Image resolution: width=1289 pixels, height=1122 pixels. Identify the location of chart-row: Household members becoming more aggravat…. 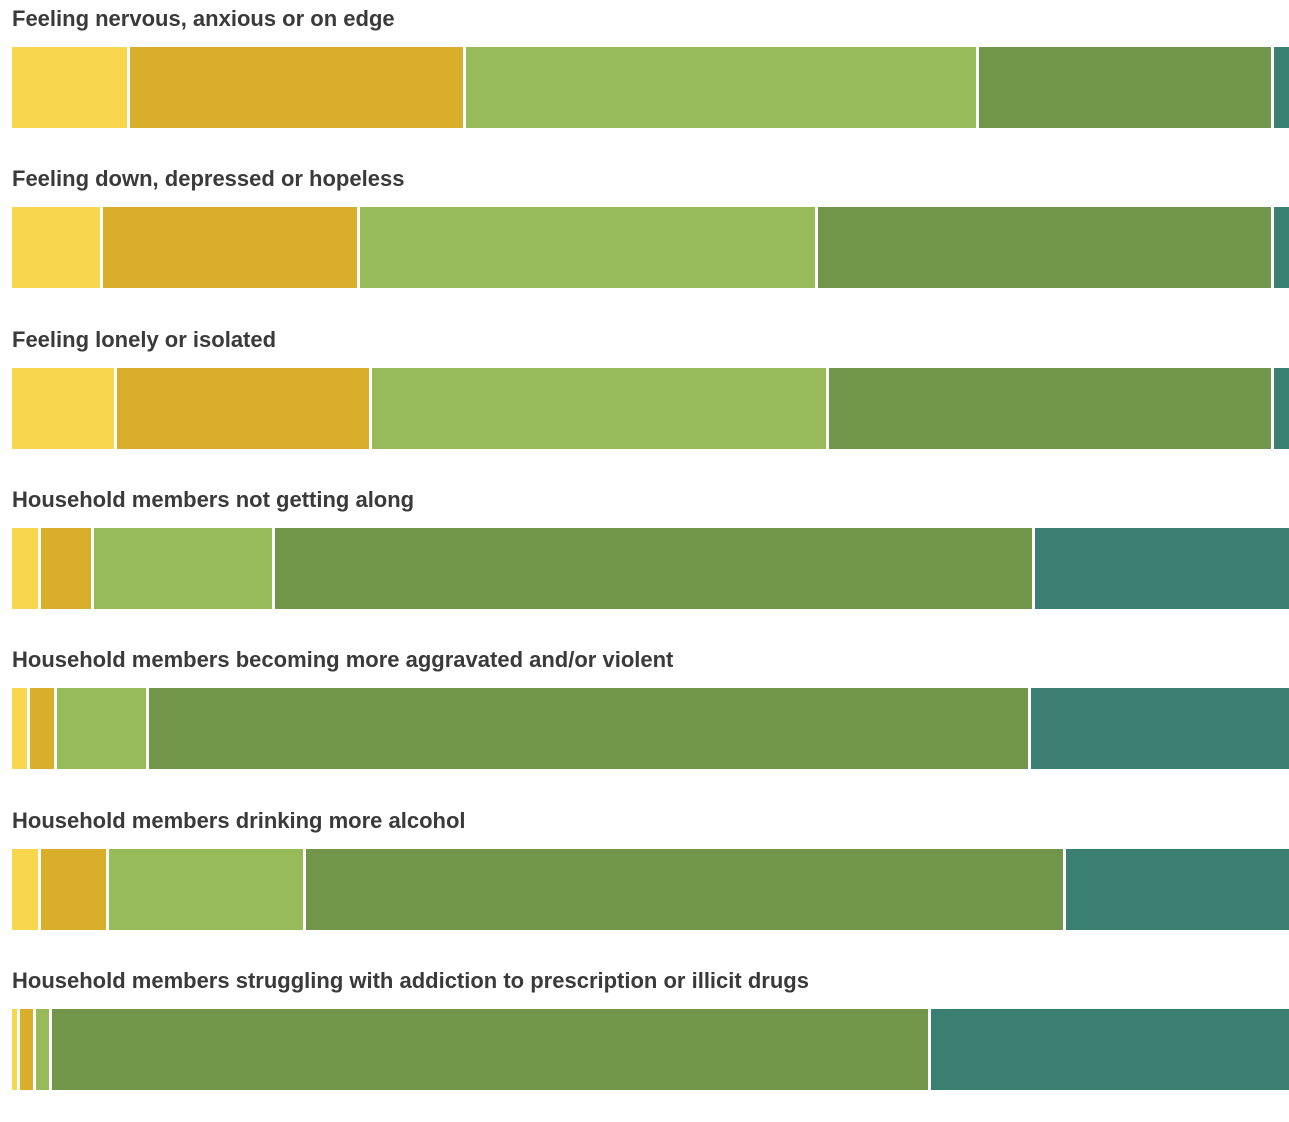
(650, 721).